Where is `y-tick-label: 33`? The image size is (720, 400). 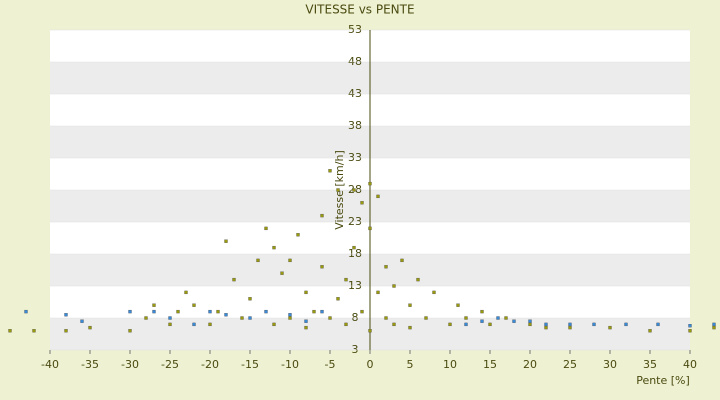
y-tick-label: 33 is located at coordinates (355, 157).